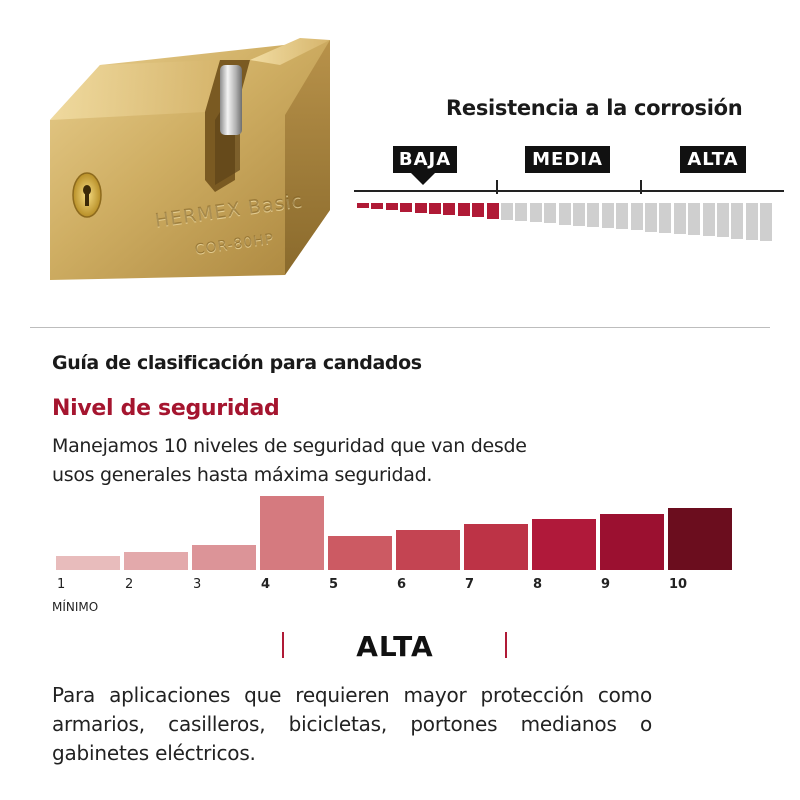 The height and width of the screenshot is (800, 800). Describe the element at coordinates (190, 159) in the screenshot. I see `padlock-drawing` at that location.